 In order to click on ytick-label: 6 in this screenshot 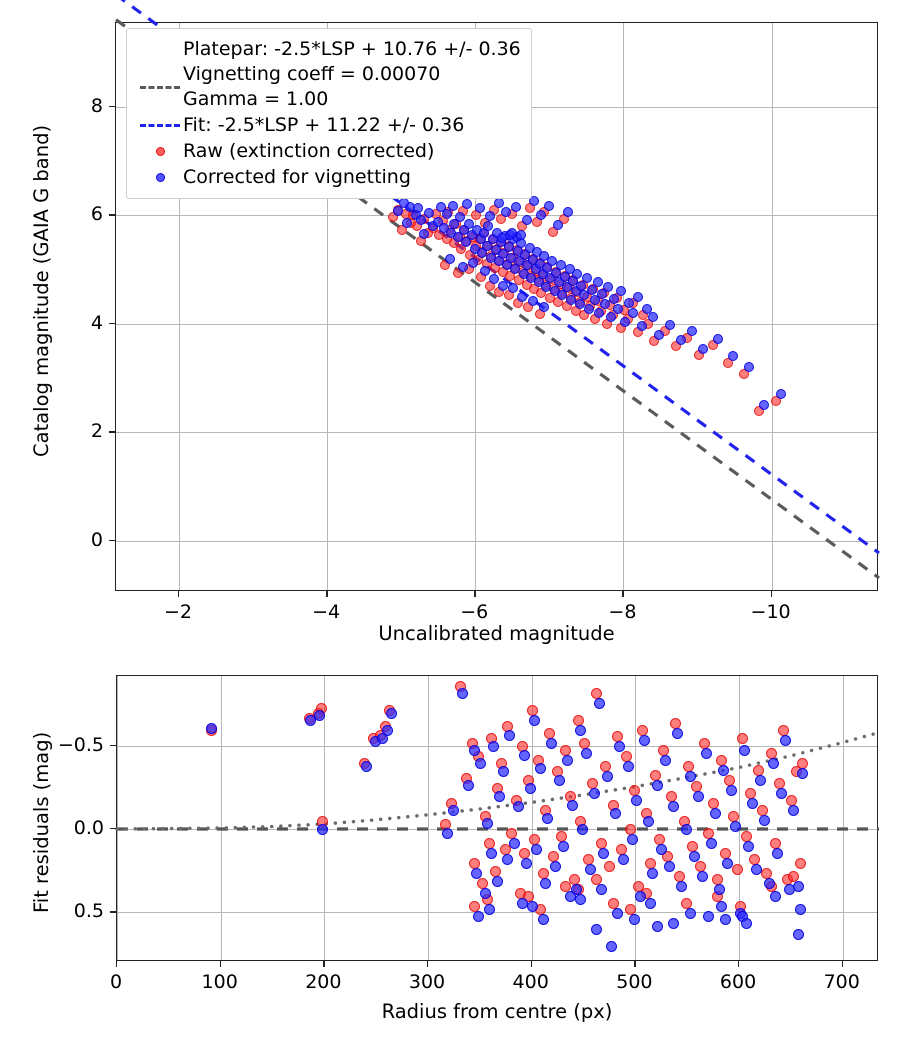, I will do `click(96, 214)`.